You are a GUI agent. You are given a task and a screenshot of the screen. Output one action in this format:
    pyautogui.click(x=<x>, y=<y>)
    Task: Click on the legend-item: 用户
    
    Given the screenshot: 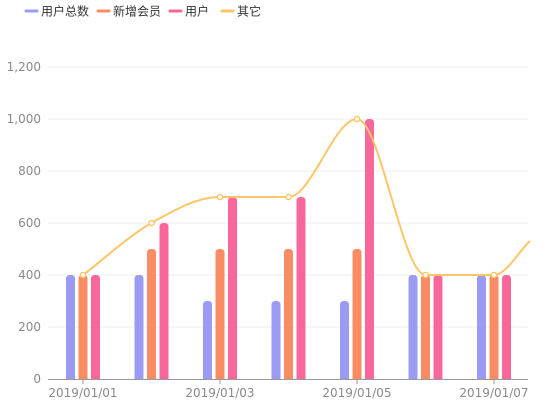 What is the action you would take?
    pyautogui.click(x=188, y=11)
    